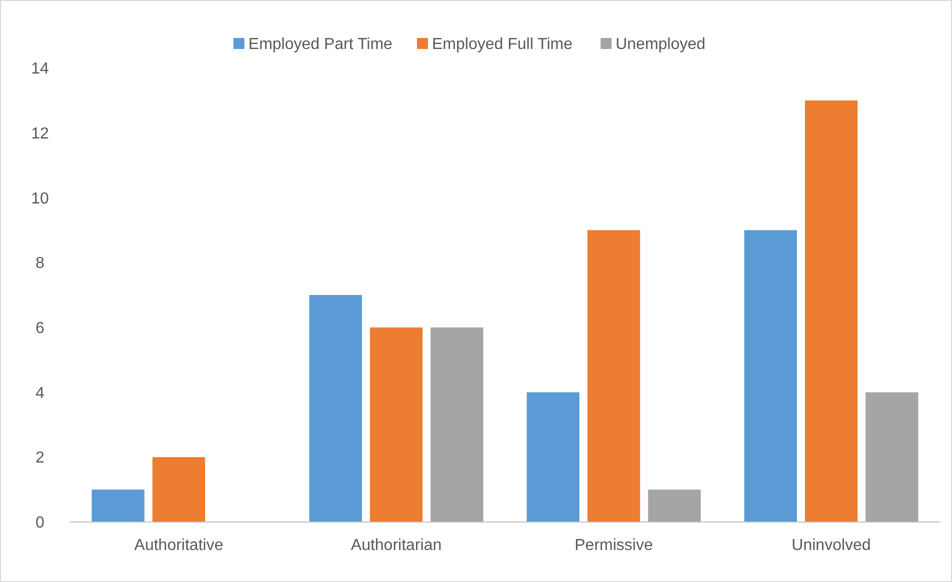 This screenshot has height=582, width=952. What do you see at coordinates (40, 393) in the screenshot?
I see `y-tick-label: 4` at bounding box center [40, 393].